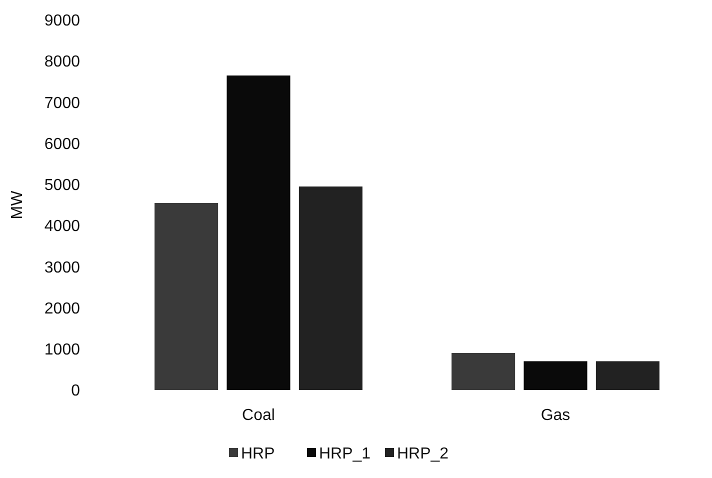 The height and width of the screenshot is (478, 712). Describe the element at coordinates (62, 349) in the screenshot. I see `y-tick-label: 1000` at that location.